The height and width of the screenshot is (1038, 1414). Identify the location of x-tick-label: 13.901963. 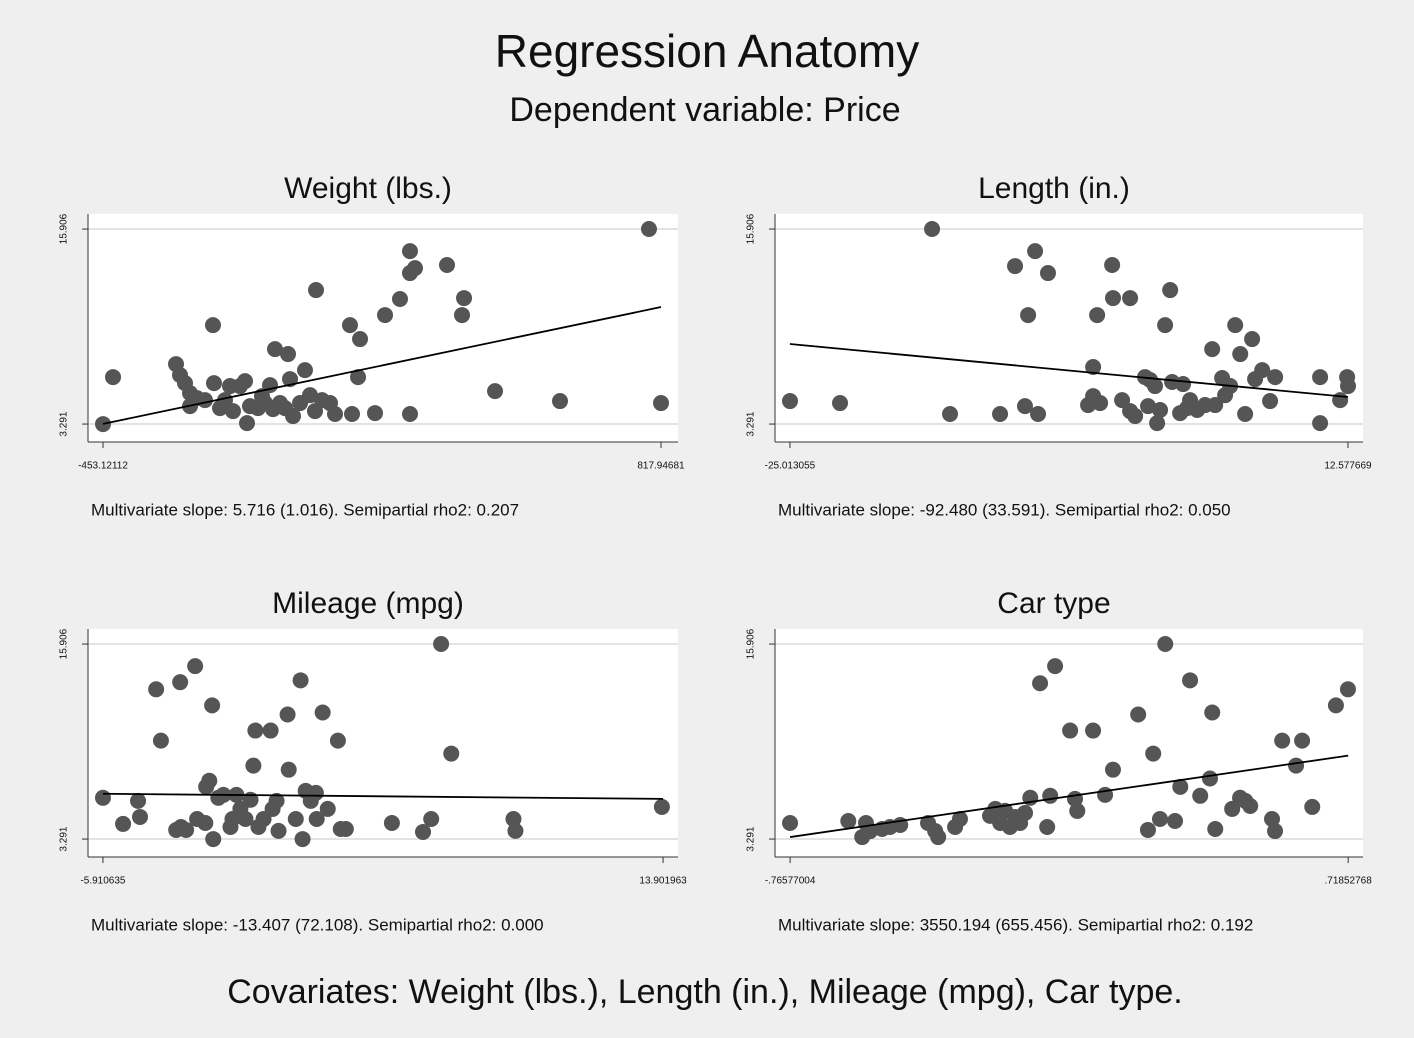
(663, 881).